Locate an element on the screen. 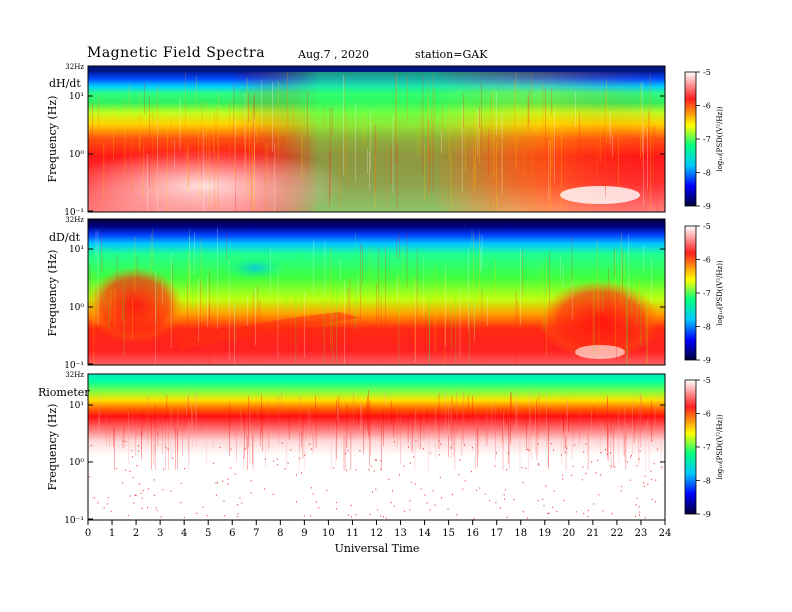  x-tick-label: 9 is located at coordinates (304, 533).